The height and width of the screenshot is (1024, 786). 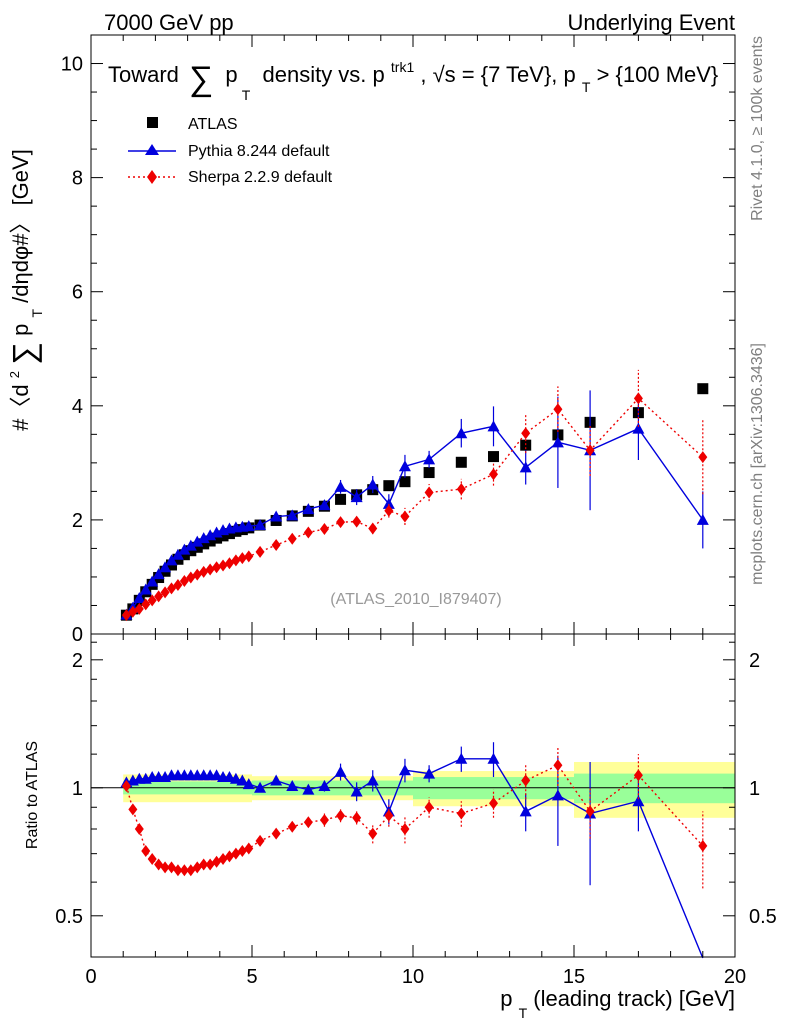 What do you see at coordinates (413, 977) in the screenshot?
I see `ratio-xtick-label: 10` at bounding box center [413, 977].